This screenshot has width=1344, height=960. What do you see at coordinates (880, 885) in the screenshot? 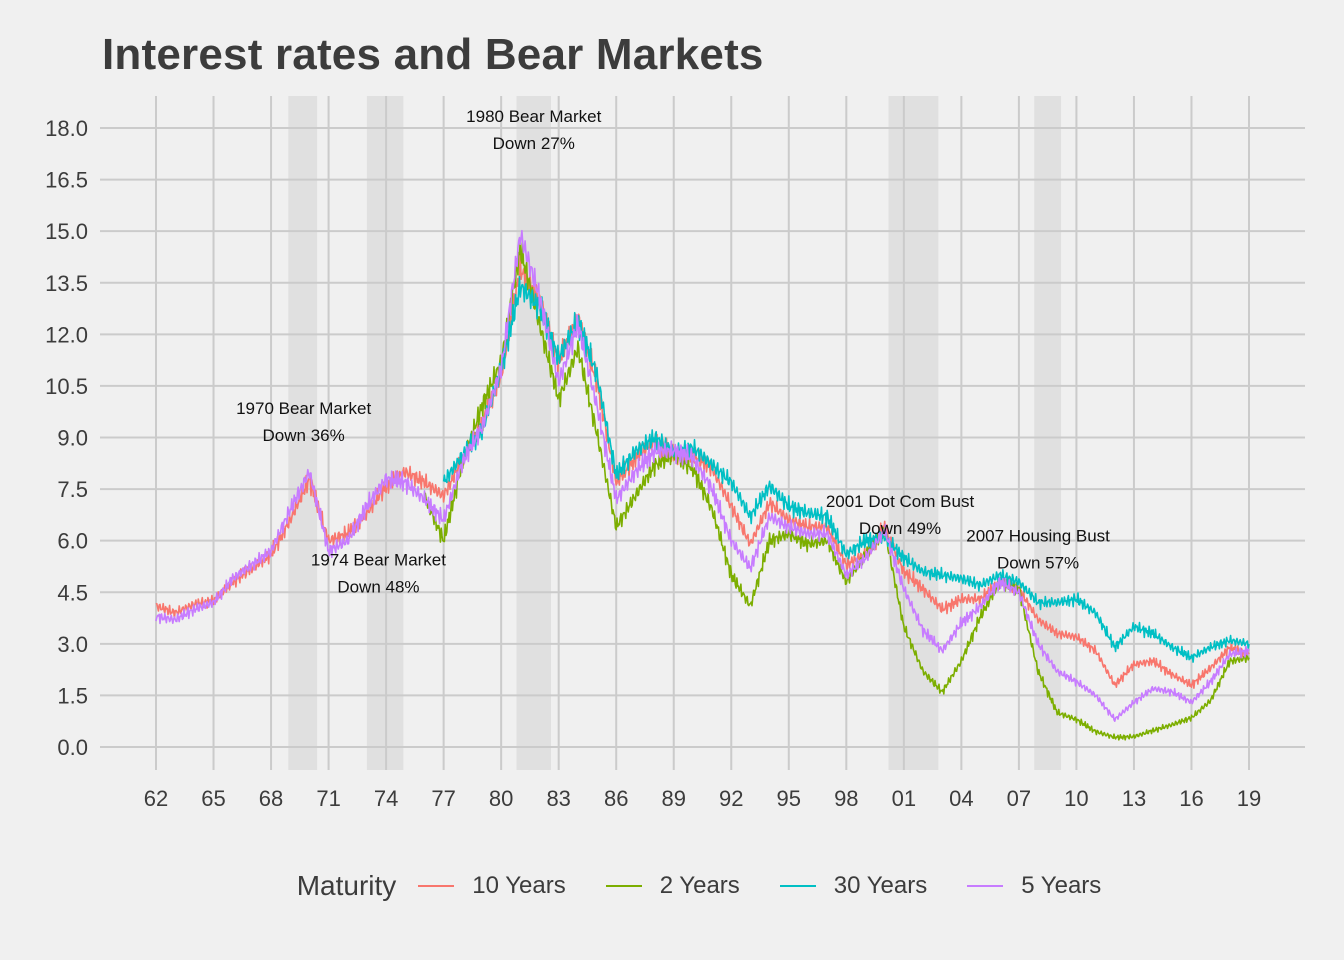
I see `legend-label: 30 Years` at bounding box center [880, 885].